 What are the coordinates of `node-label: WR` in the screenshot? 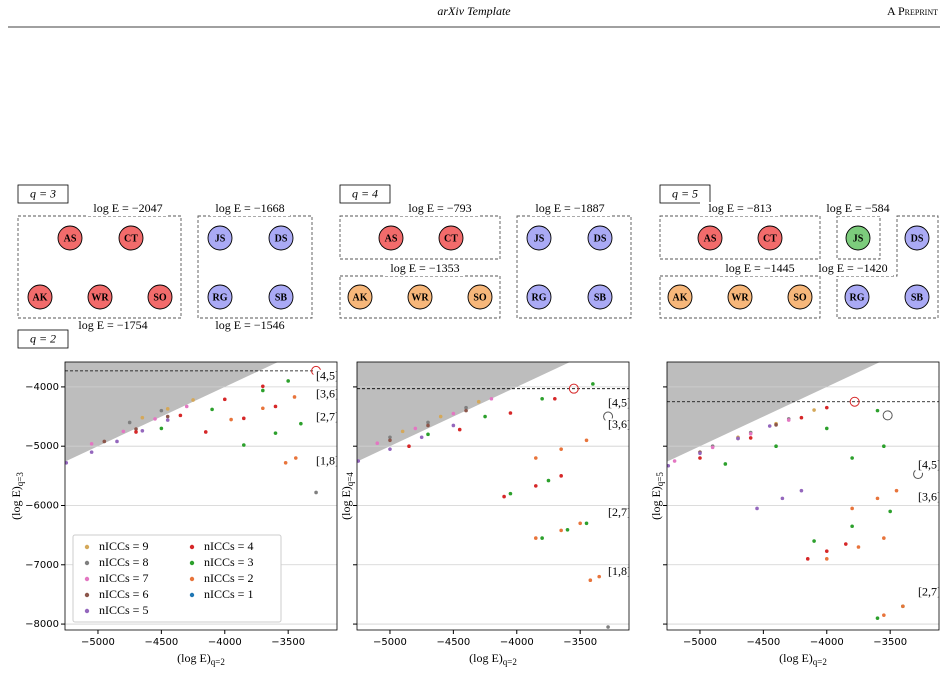 It's located at (100, 297).